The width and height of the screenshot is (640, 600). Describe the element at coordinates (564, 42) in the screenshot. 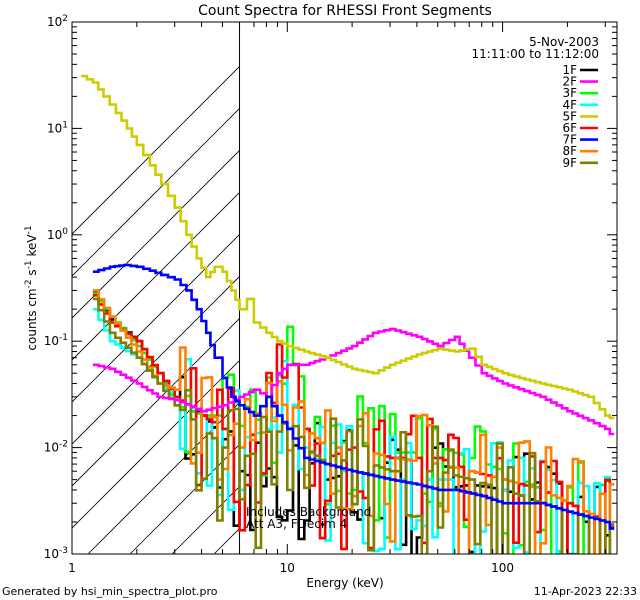

I see `date-label: 5-Nov-2003` at that location.